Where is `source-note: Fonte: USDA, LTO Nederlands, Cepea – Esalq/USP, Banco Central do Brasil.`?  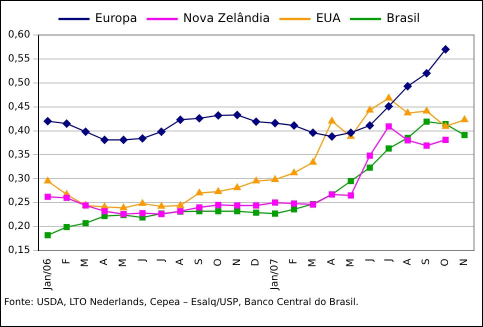 source-note: Fonte: USDA, LTO Nederlands, Cepea – Esalq/USP, Banco Central do Brasil. is located at coordinates (181, 302).